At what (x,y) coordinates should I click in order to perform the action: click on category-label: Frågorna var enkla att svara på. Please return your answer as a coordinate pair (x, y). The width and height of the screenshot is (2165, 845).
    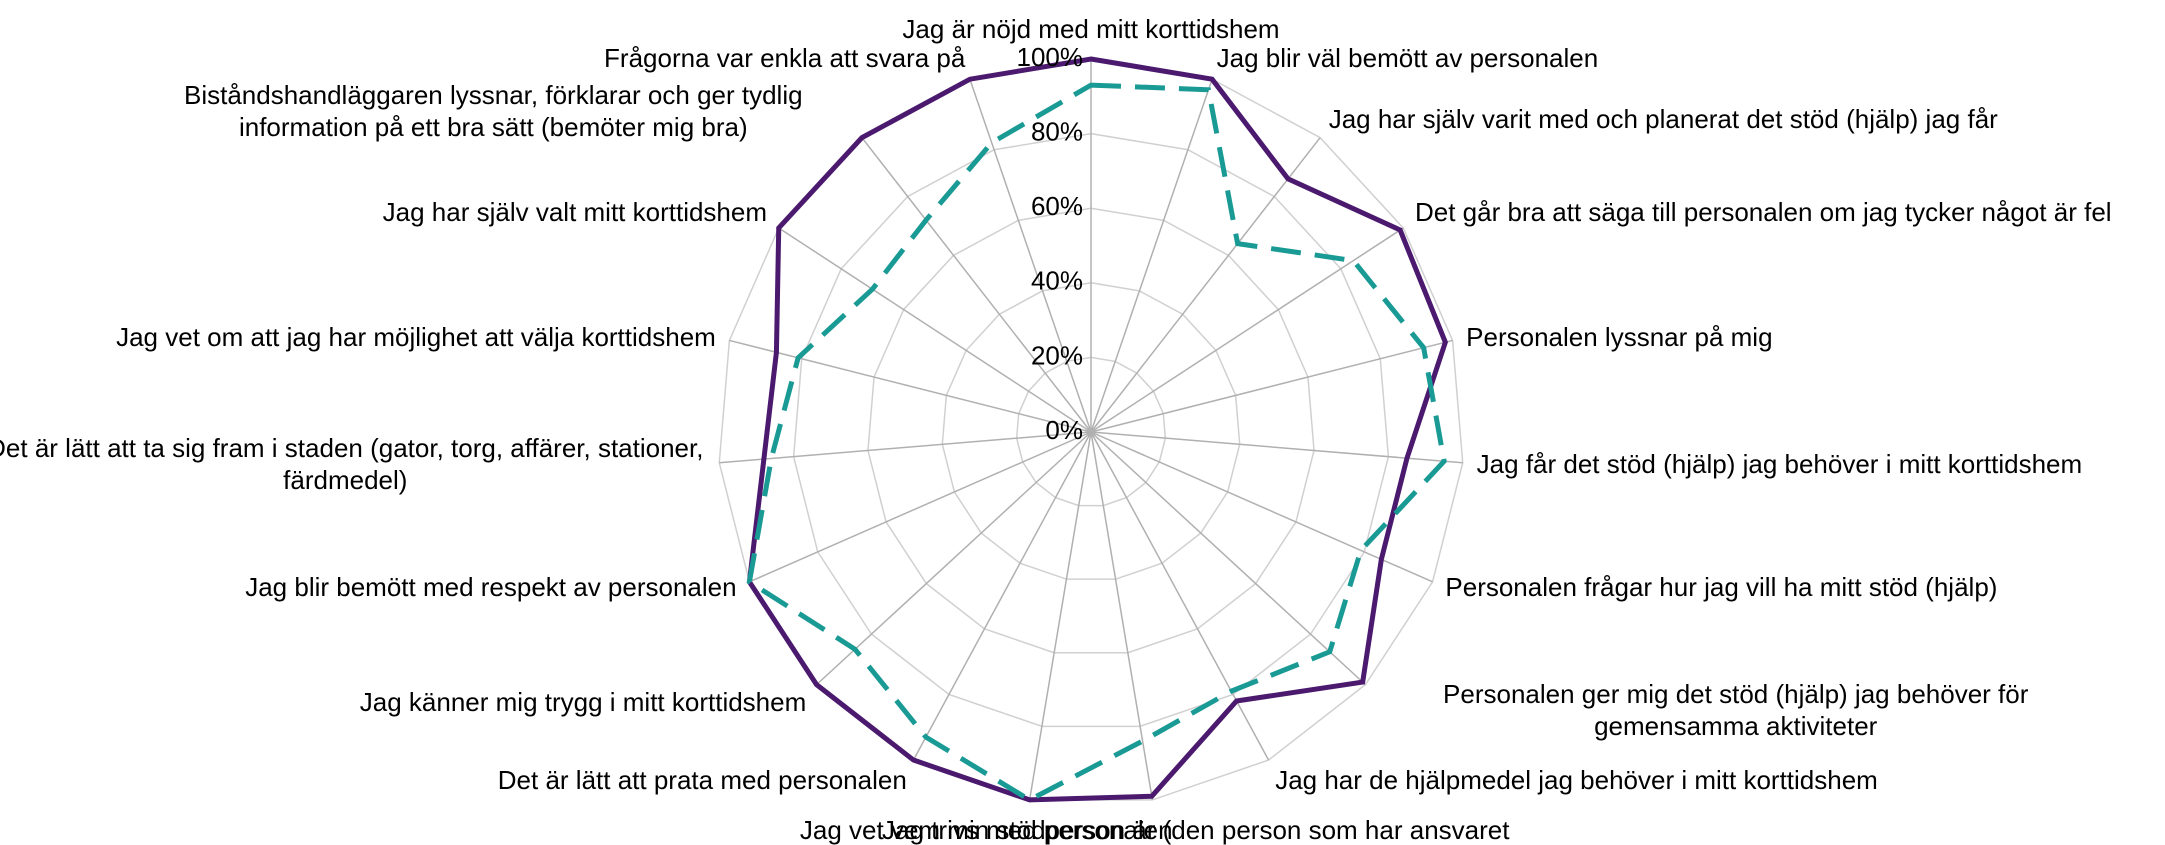
    Looking at the image, I should click on (785, 57).